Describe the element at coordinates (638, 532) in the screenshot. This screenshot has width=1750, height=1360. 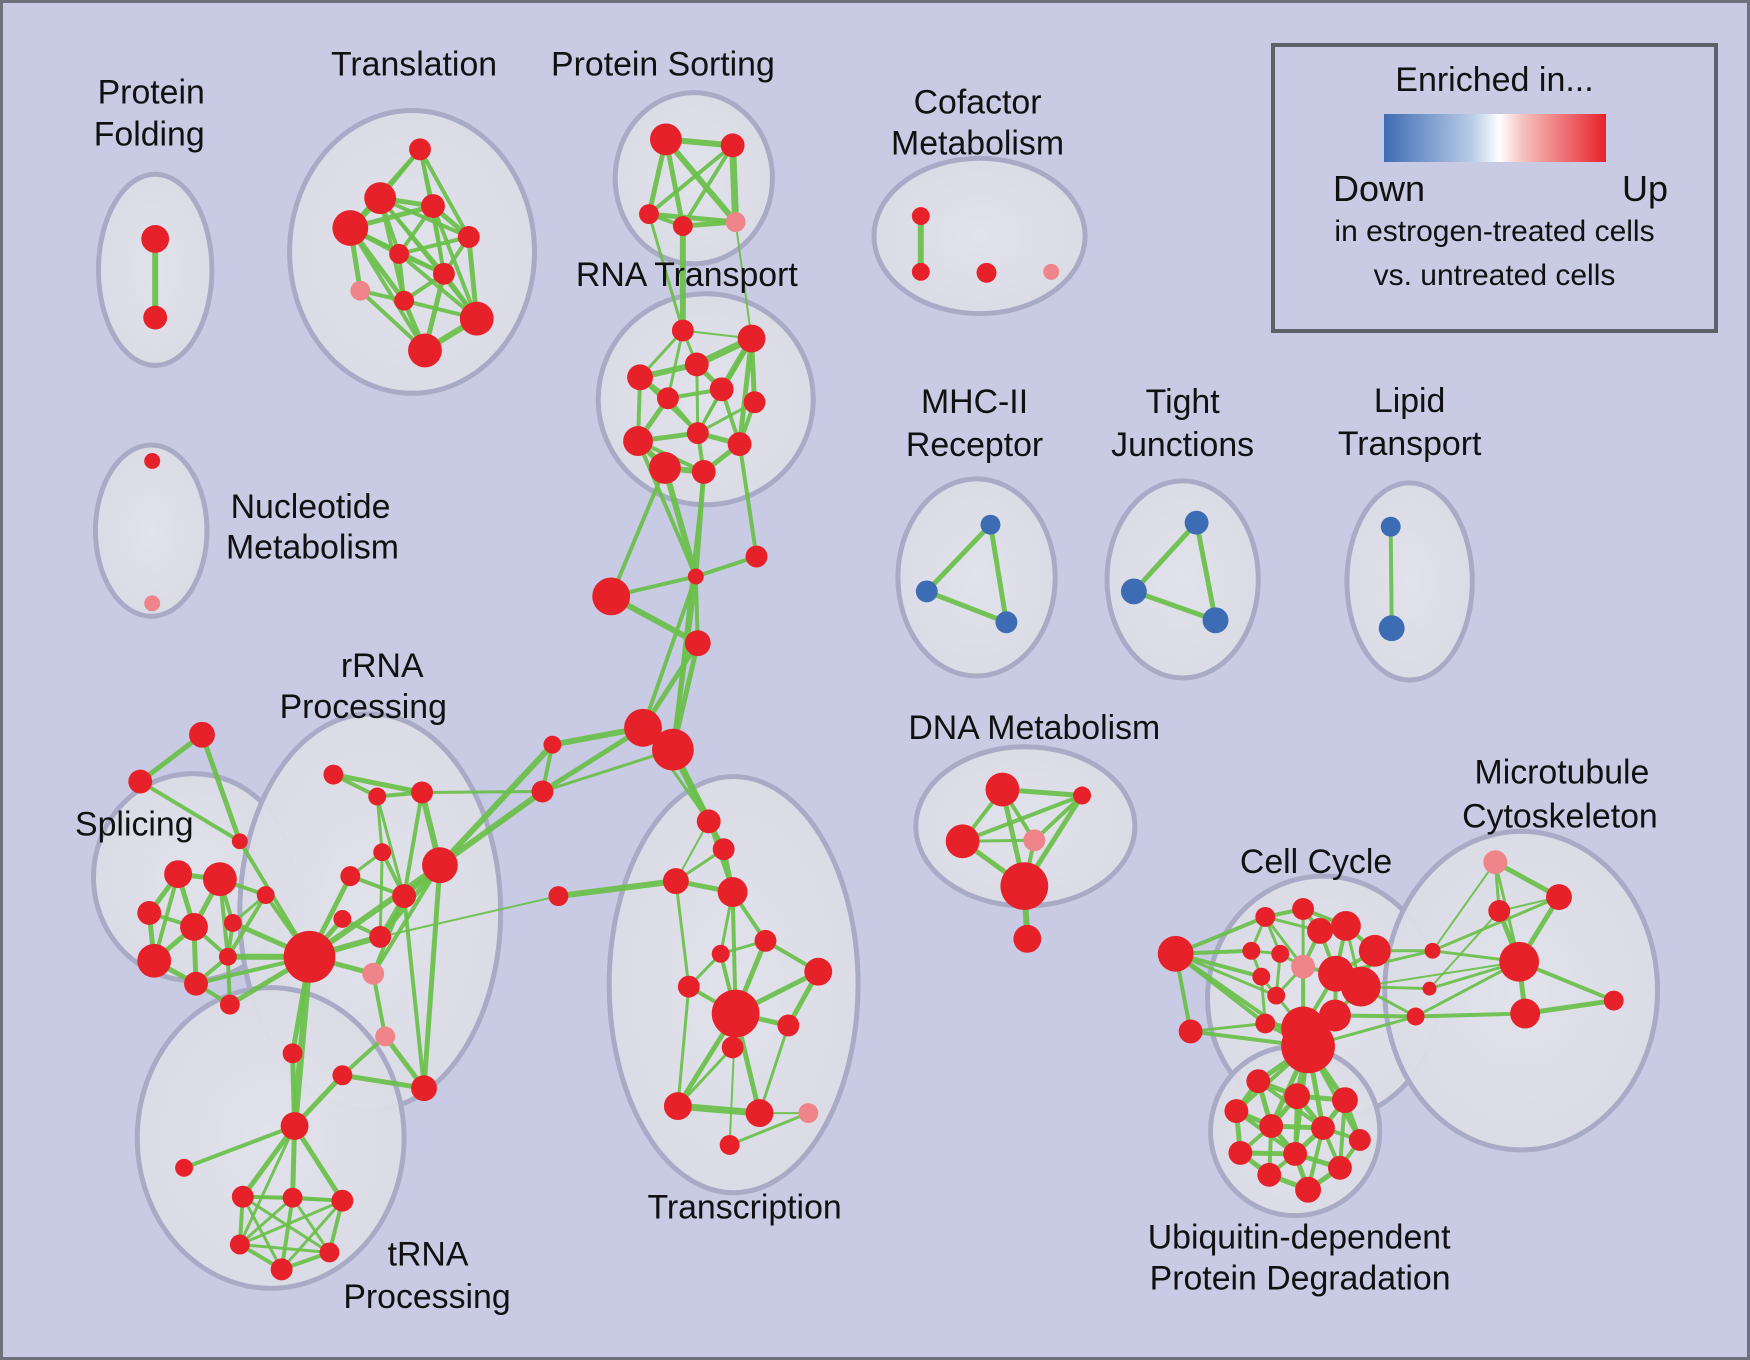
I see `edge-rt11-c1` at that location.